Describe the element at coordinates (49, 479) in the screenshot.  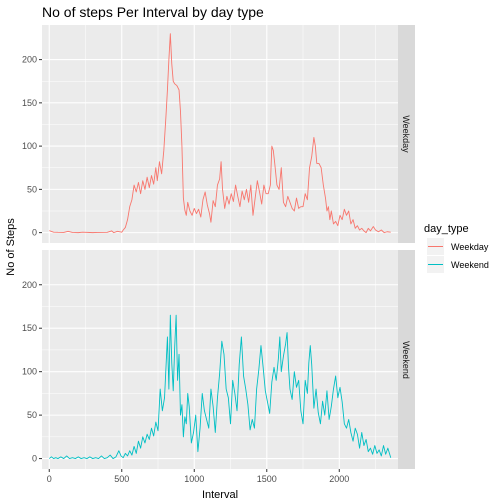
I see `x-tick-label: 0` at that location.